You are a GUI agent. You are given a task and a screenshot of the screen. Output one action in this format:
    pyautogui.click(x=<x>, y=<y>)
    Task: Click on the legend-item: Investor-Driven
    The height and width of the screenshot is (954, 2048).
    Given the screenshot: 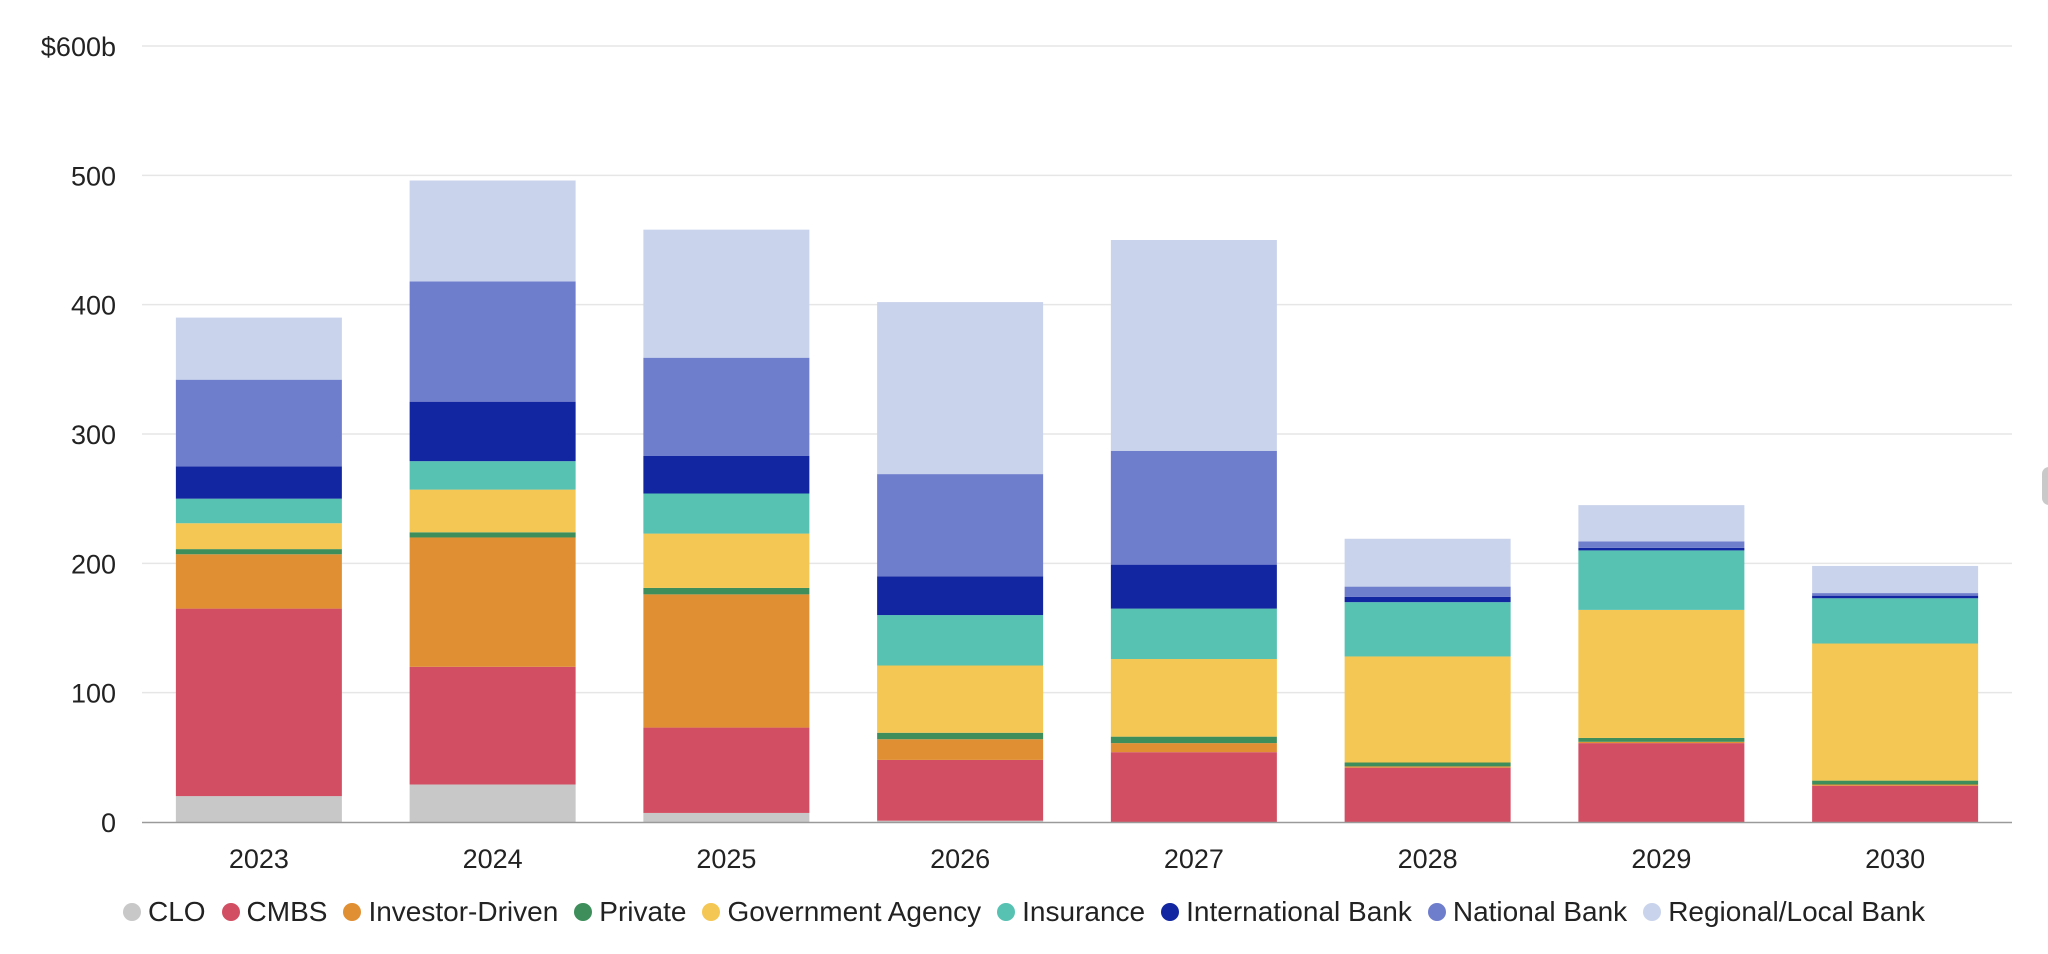 What is the action you would take?
    pyautogui.click(x=450, y=912)
    